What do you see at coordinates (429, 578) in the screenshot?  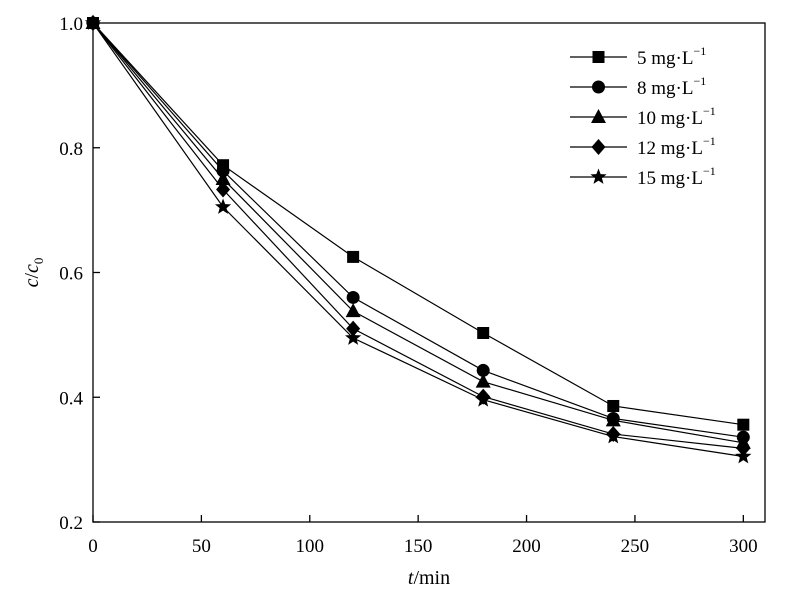 I see `x-axis-label: t/min` at bounding box center [429, 578].